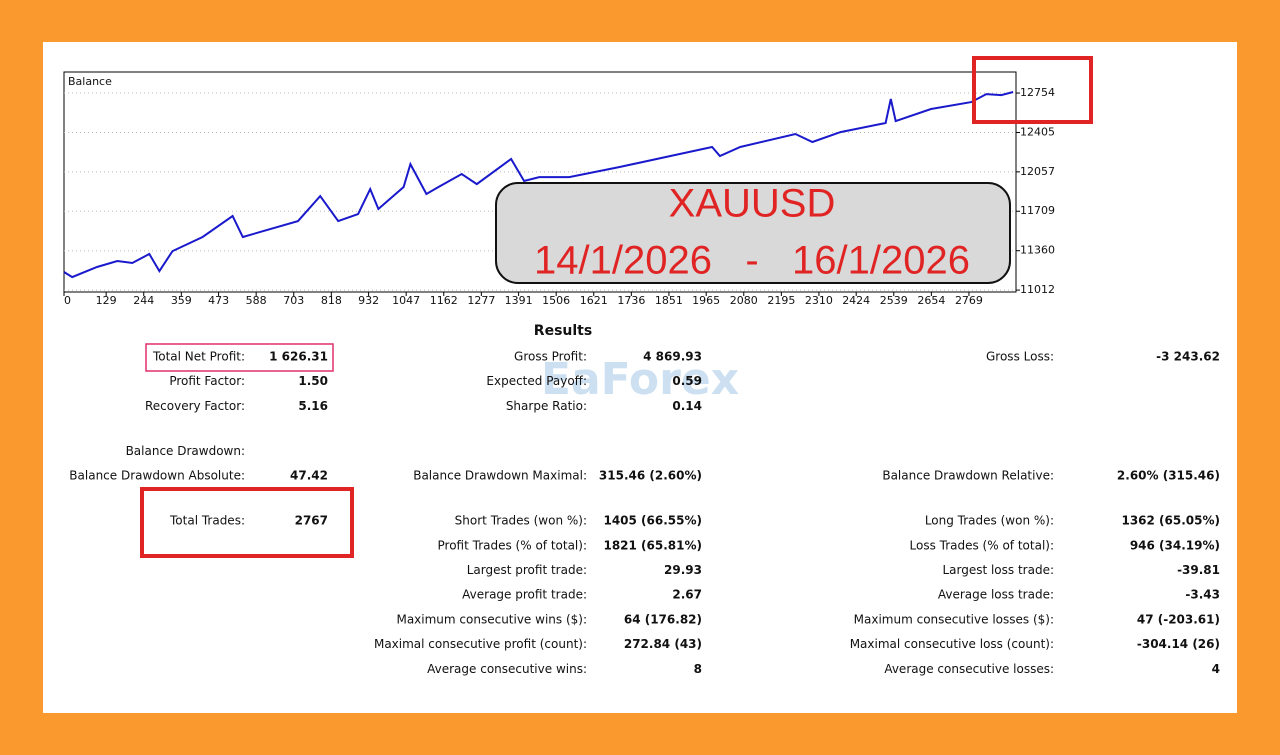 This screenshot has height=755, width=1280. Describe the element at coordinates (698, 669) in the screenshot. I see `stat-value: 8` at that location.